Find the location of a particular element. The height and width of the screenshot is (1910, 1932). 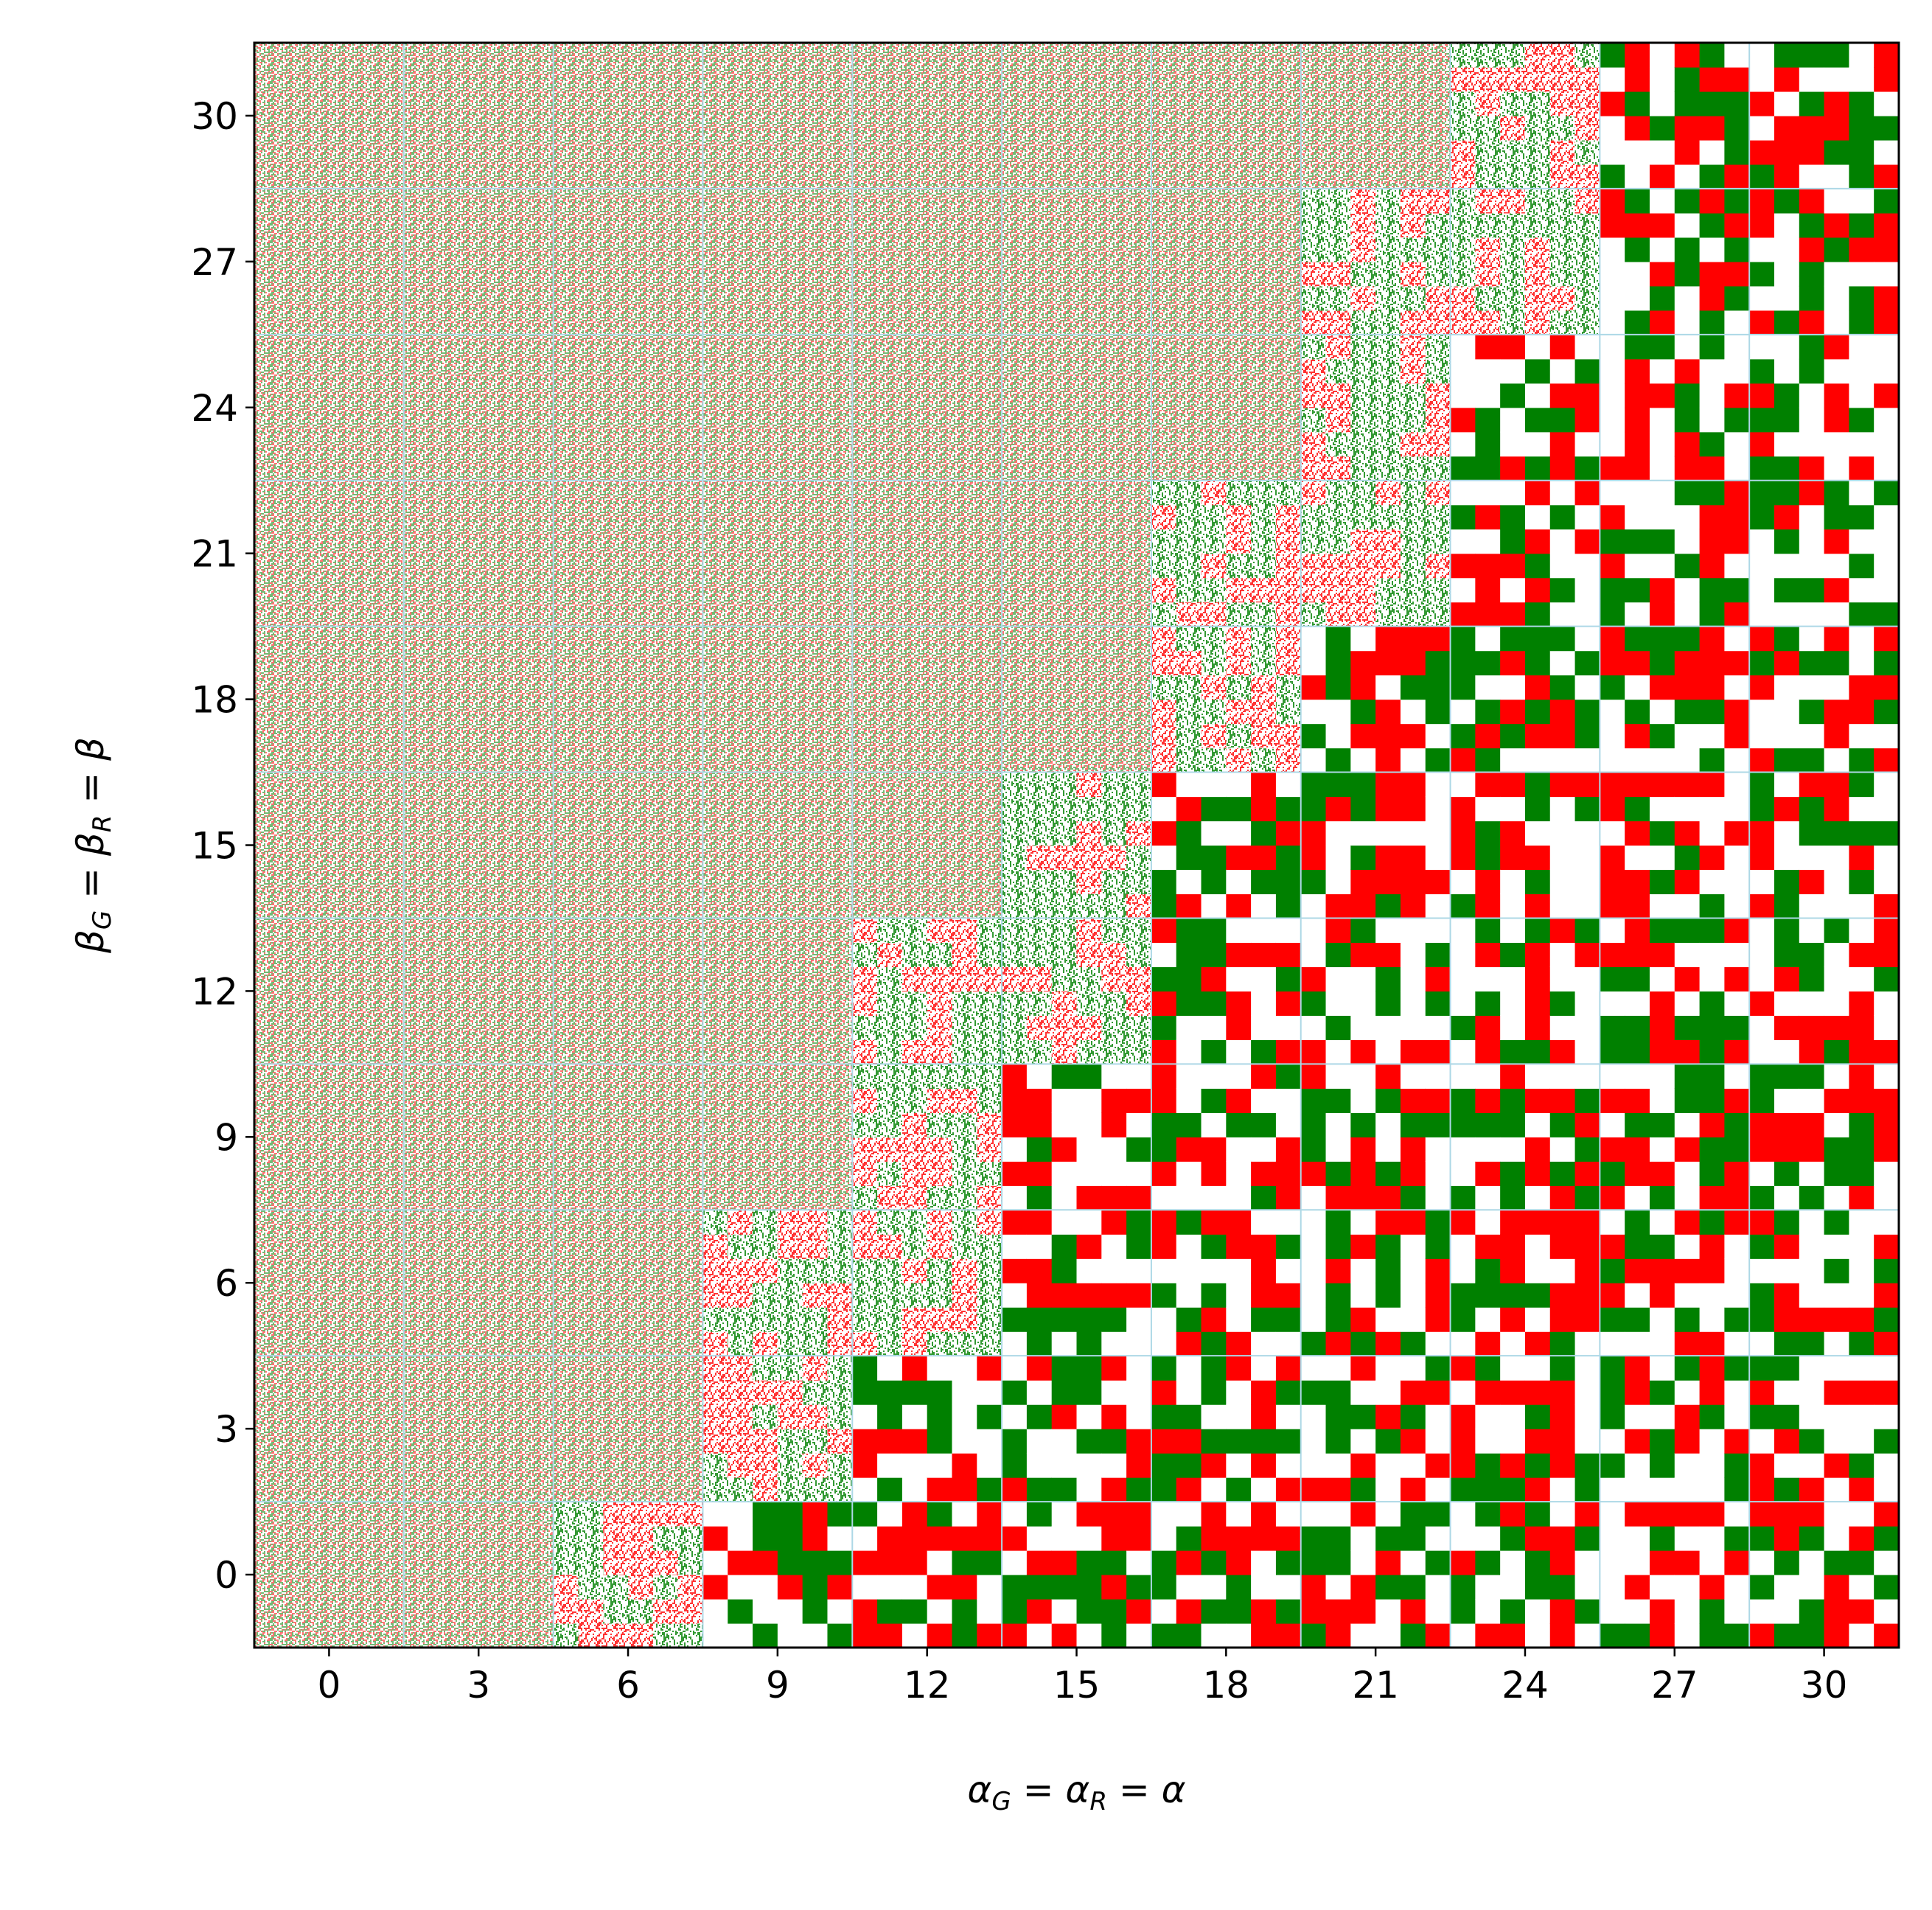

x-tick-label: 9 is located at coordinates (778, 1686).